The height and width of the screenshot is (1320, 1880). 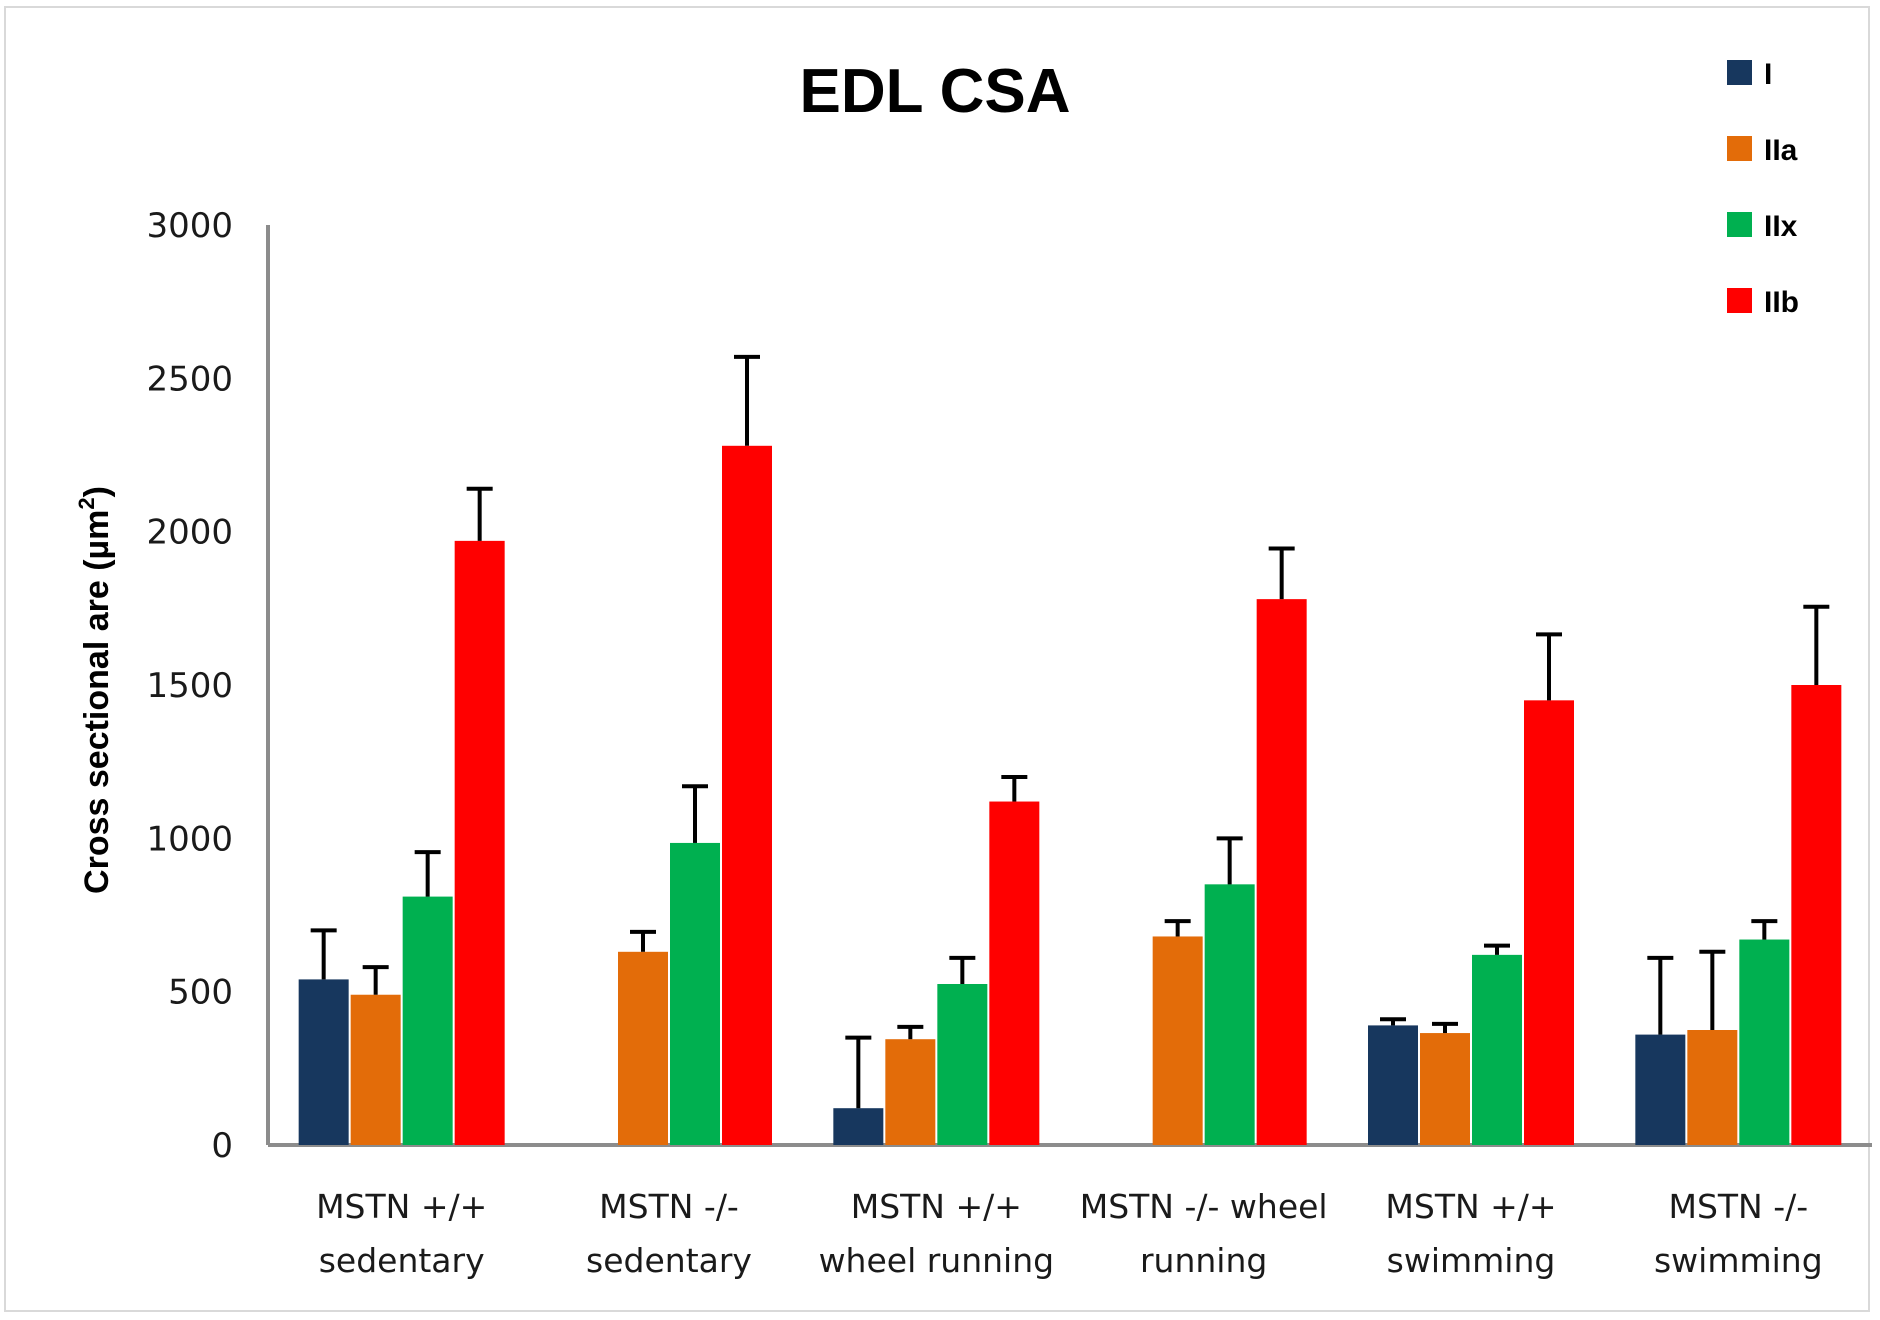 I want to click on y-axis-ticks: 0 500 1000 1500 2000 2500 3000, so click(x=189, y=686).